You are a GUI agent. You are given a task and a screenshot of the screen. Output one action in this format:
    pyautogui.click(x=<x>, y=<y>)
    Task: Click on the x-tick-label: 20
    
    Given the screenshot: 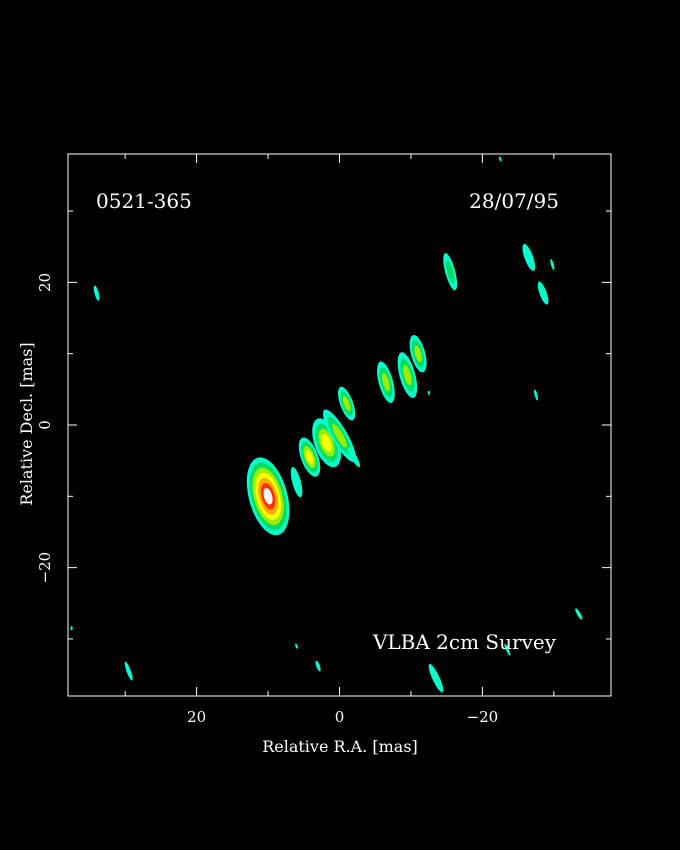 What is the action you would take?
    pyautogui.click(x=196, y=717)
    